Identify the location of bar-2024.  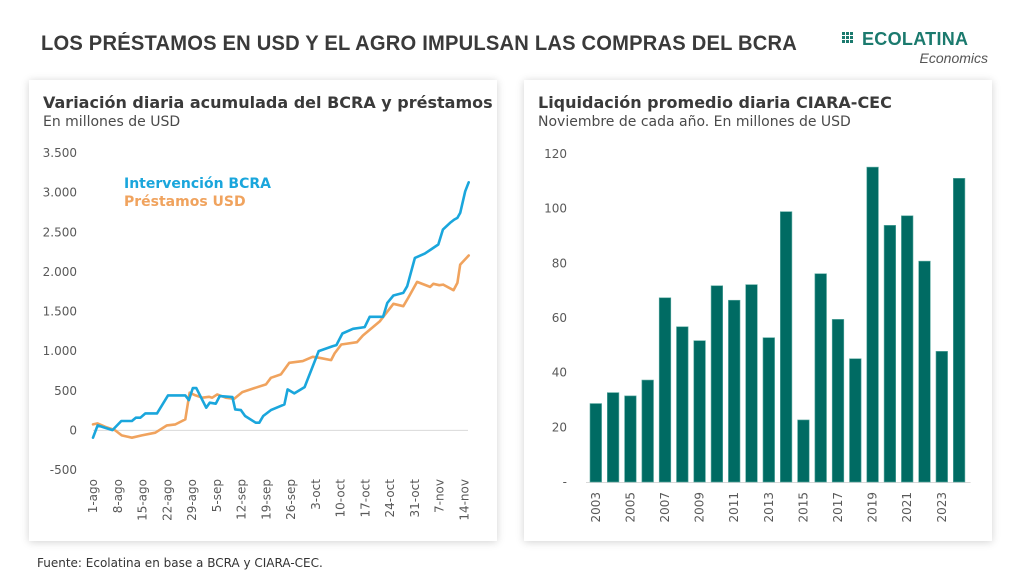
(959, 330).